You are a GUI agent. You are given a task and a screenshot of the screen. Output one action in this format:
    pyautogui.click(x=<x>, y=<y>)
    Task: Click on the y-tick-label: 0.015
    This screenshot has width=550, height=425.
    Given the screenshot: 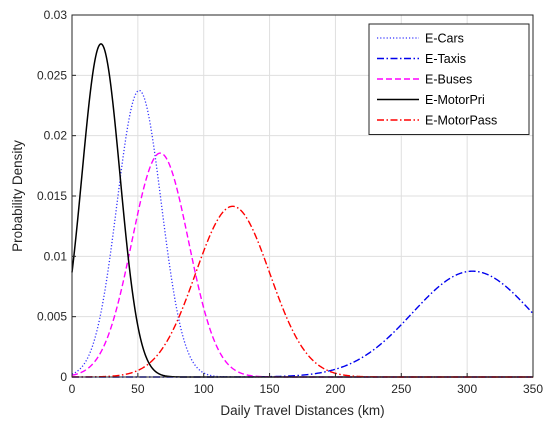 What is the action you would take?
    pyautogui.click(x=52, y=196)
    